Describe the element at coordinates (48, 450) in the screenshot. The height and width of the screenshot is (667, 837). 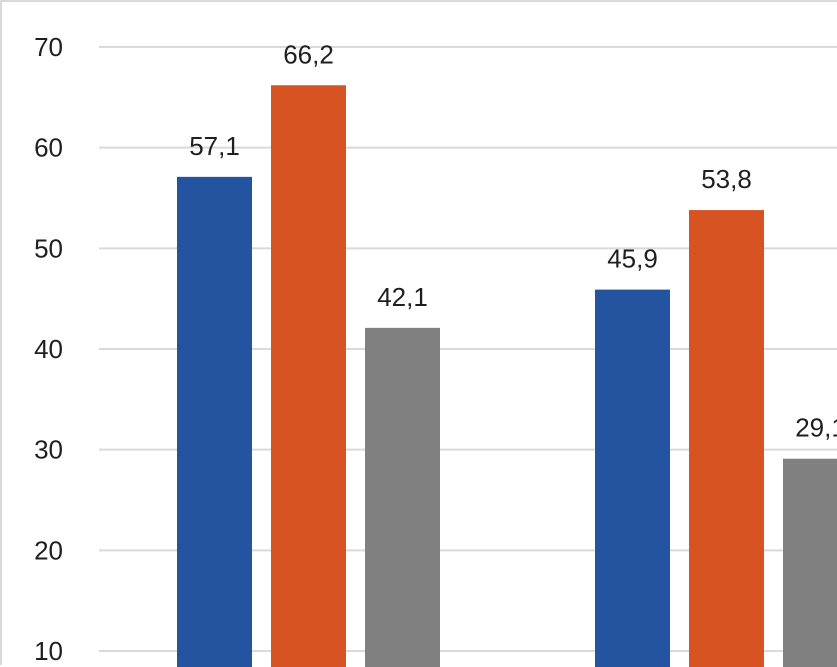
I see `y-tick-label: 30` at that location.